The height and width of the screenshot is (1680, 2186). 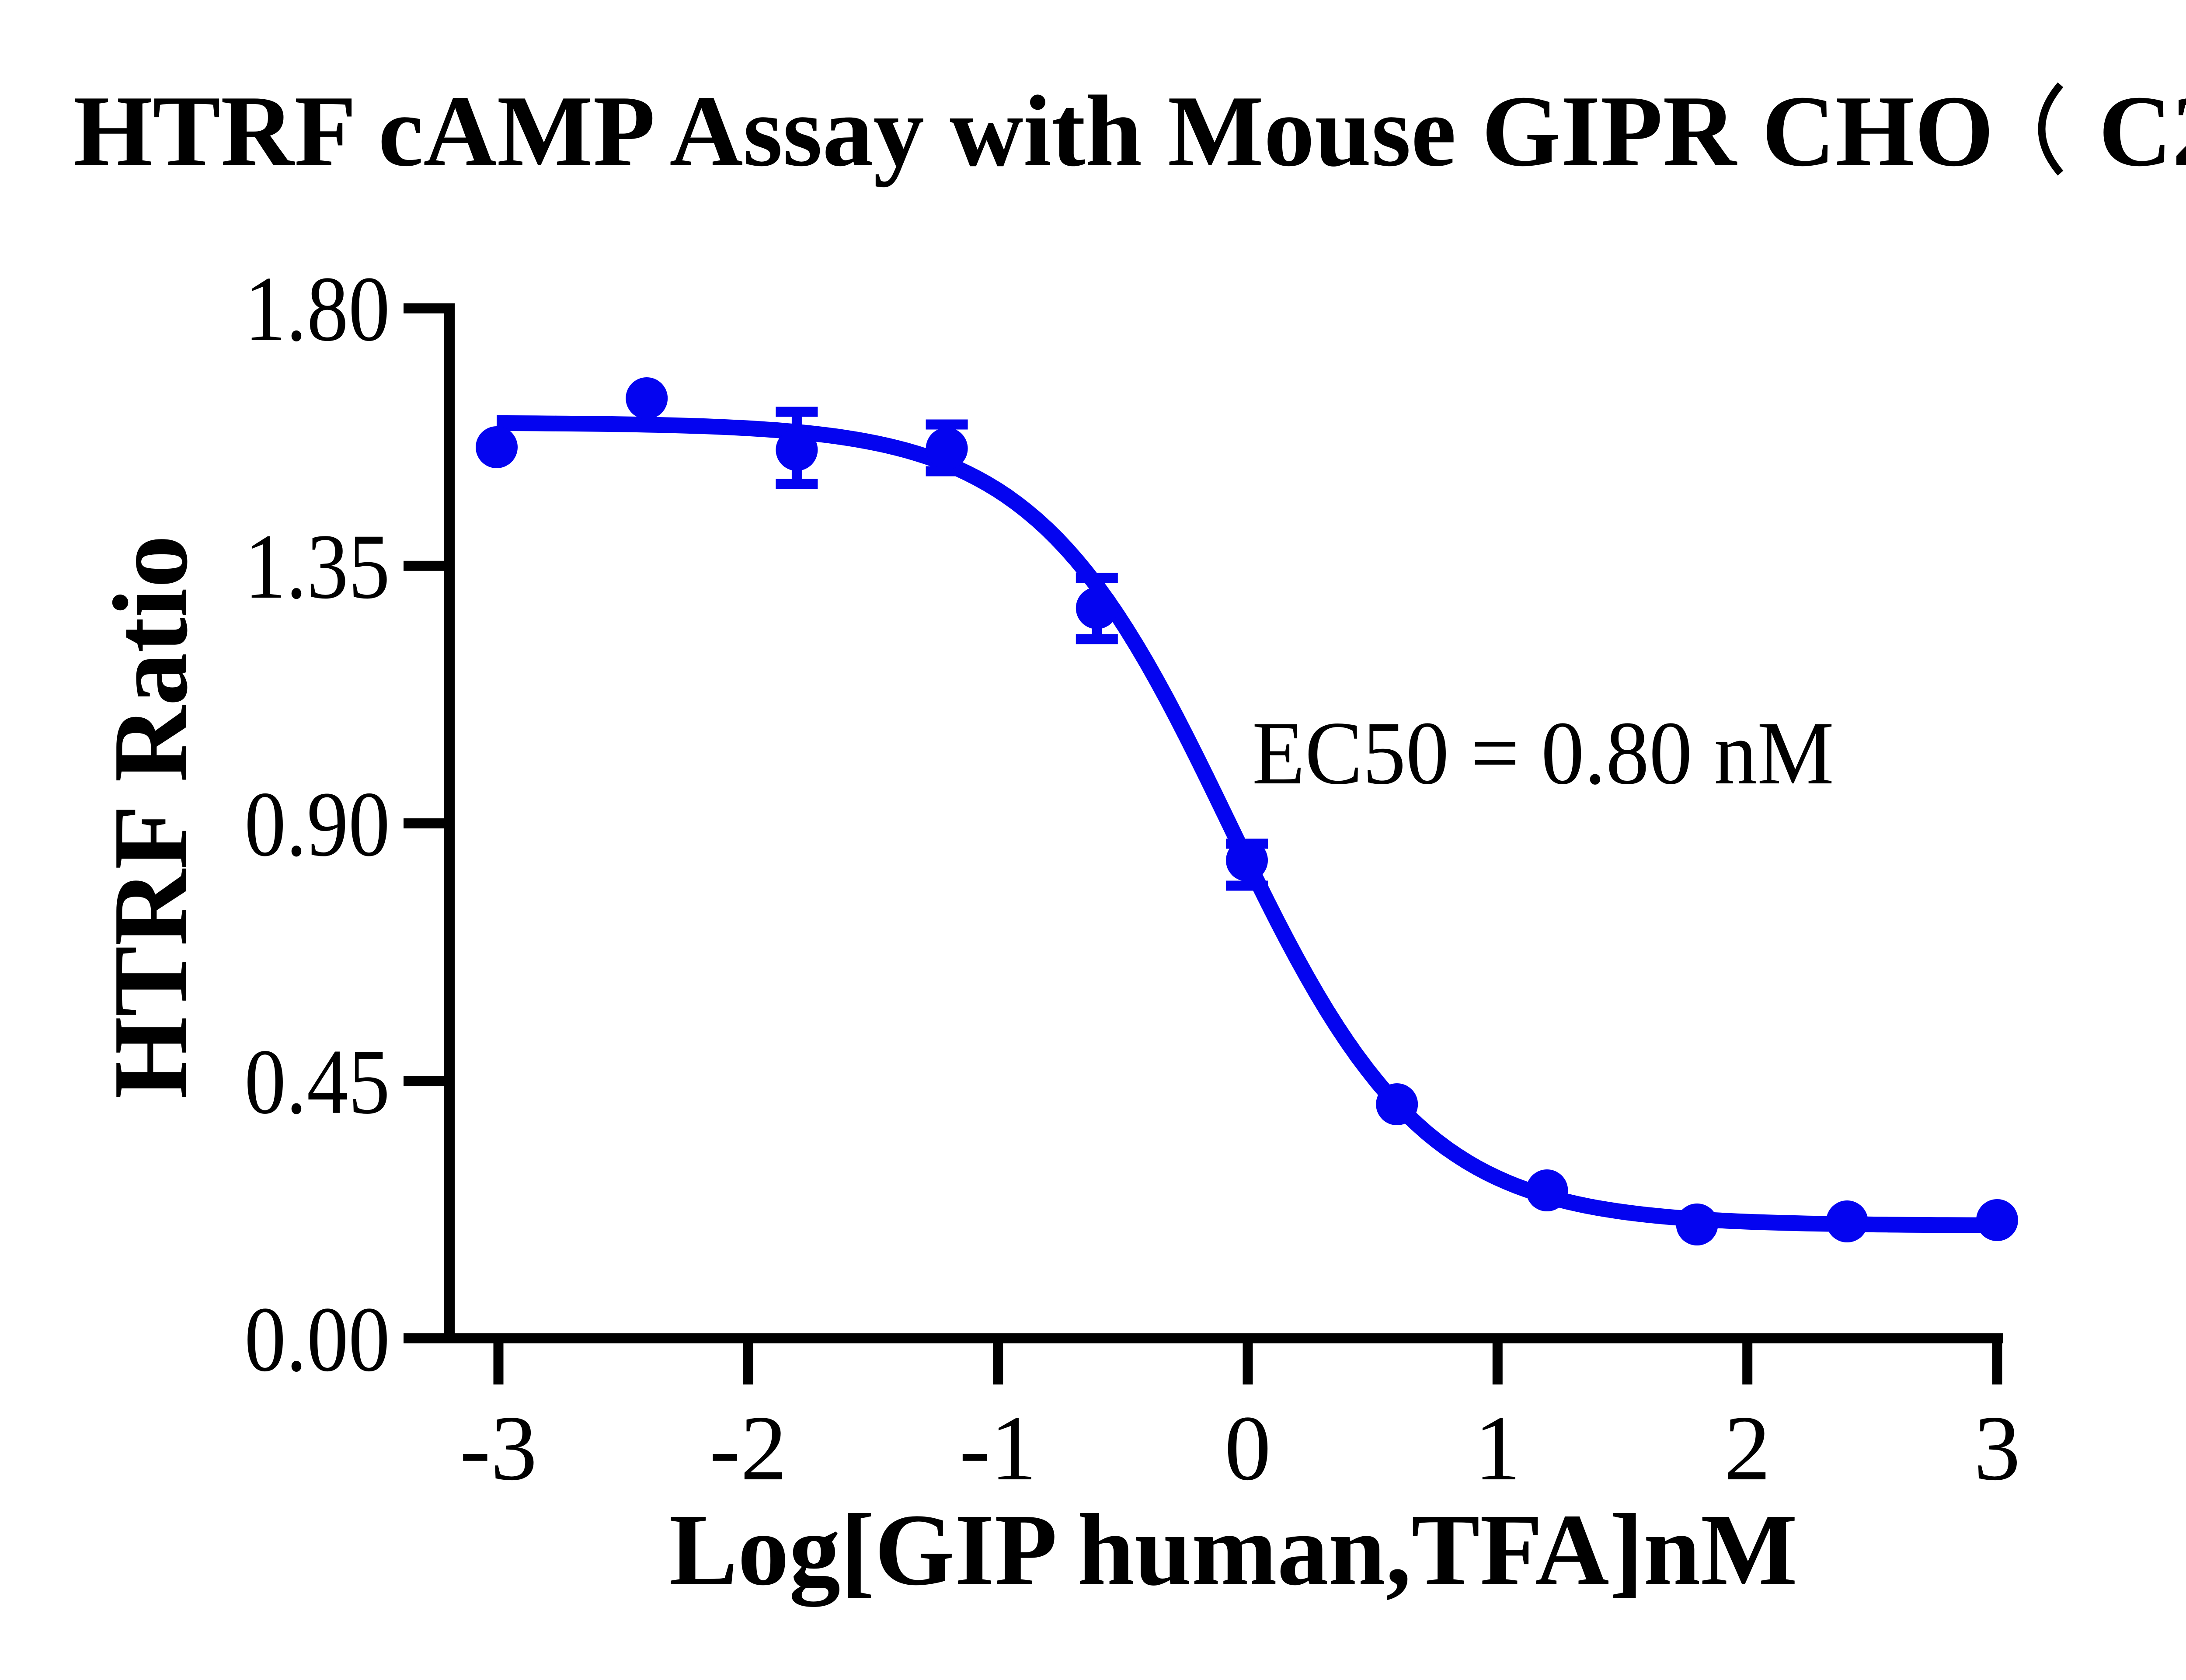 What do you see at coordinates (317, 309) in the screenshot?
I see `svg-text: 1.80` at bounding box center [317, 309].